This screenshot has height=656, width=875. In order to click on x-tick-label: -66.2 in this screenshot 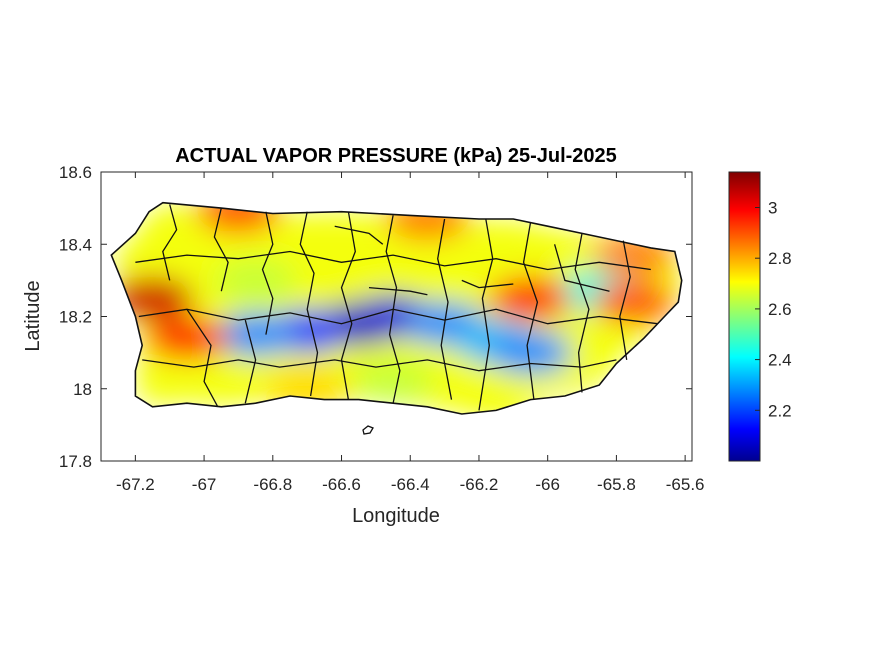, I will do `click(479, 484)`.